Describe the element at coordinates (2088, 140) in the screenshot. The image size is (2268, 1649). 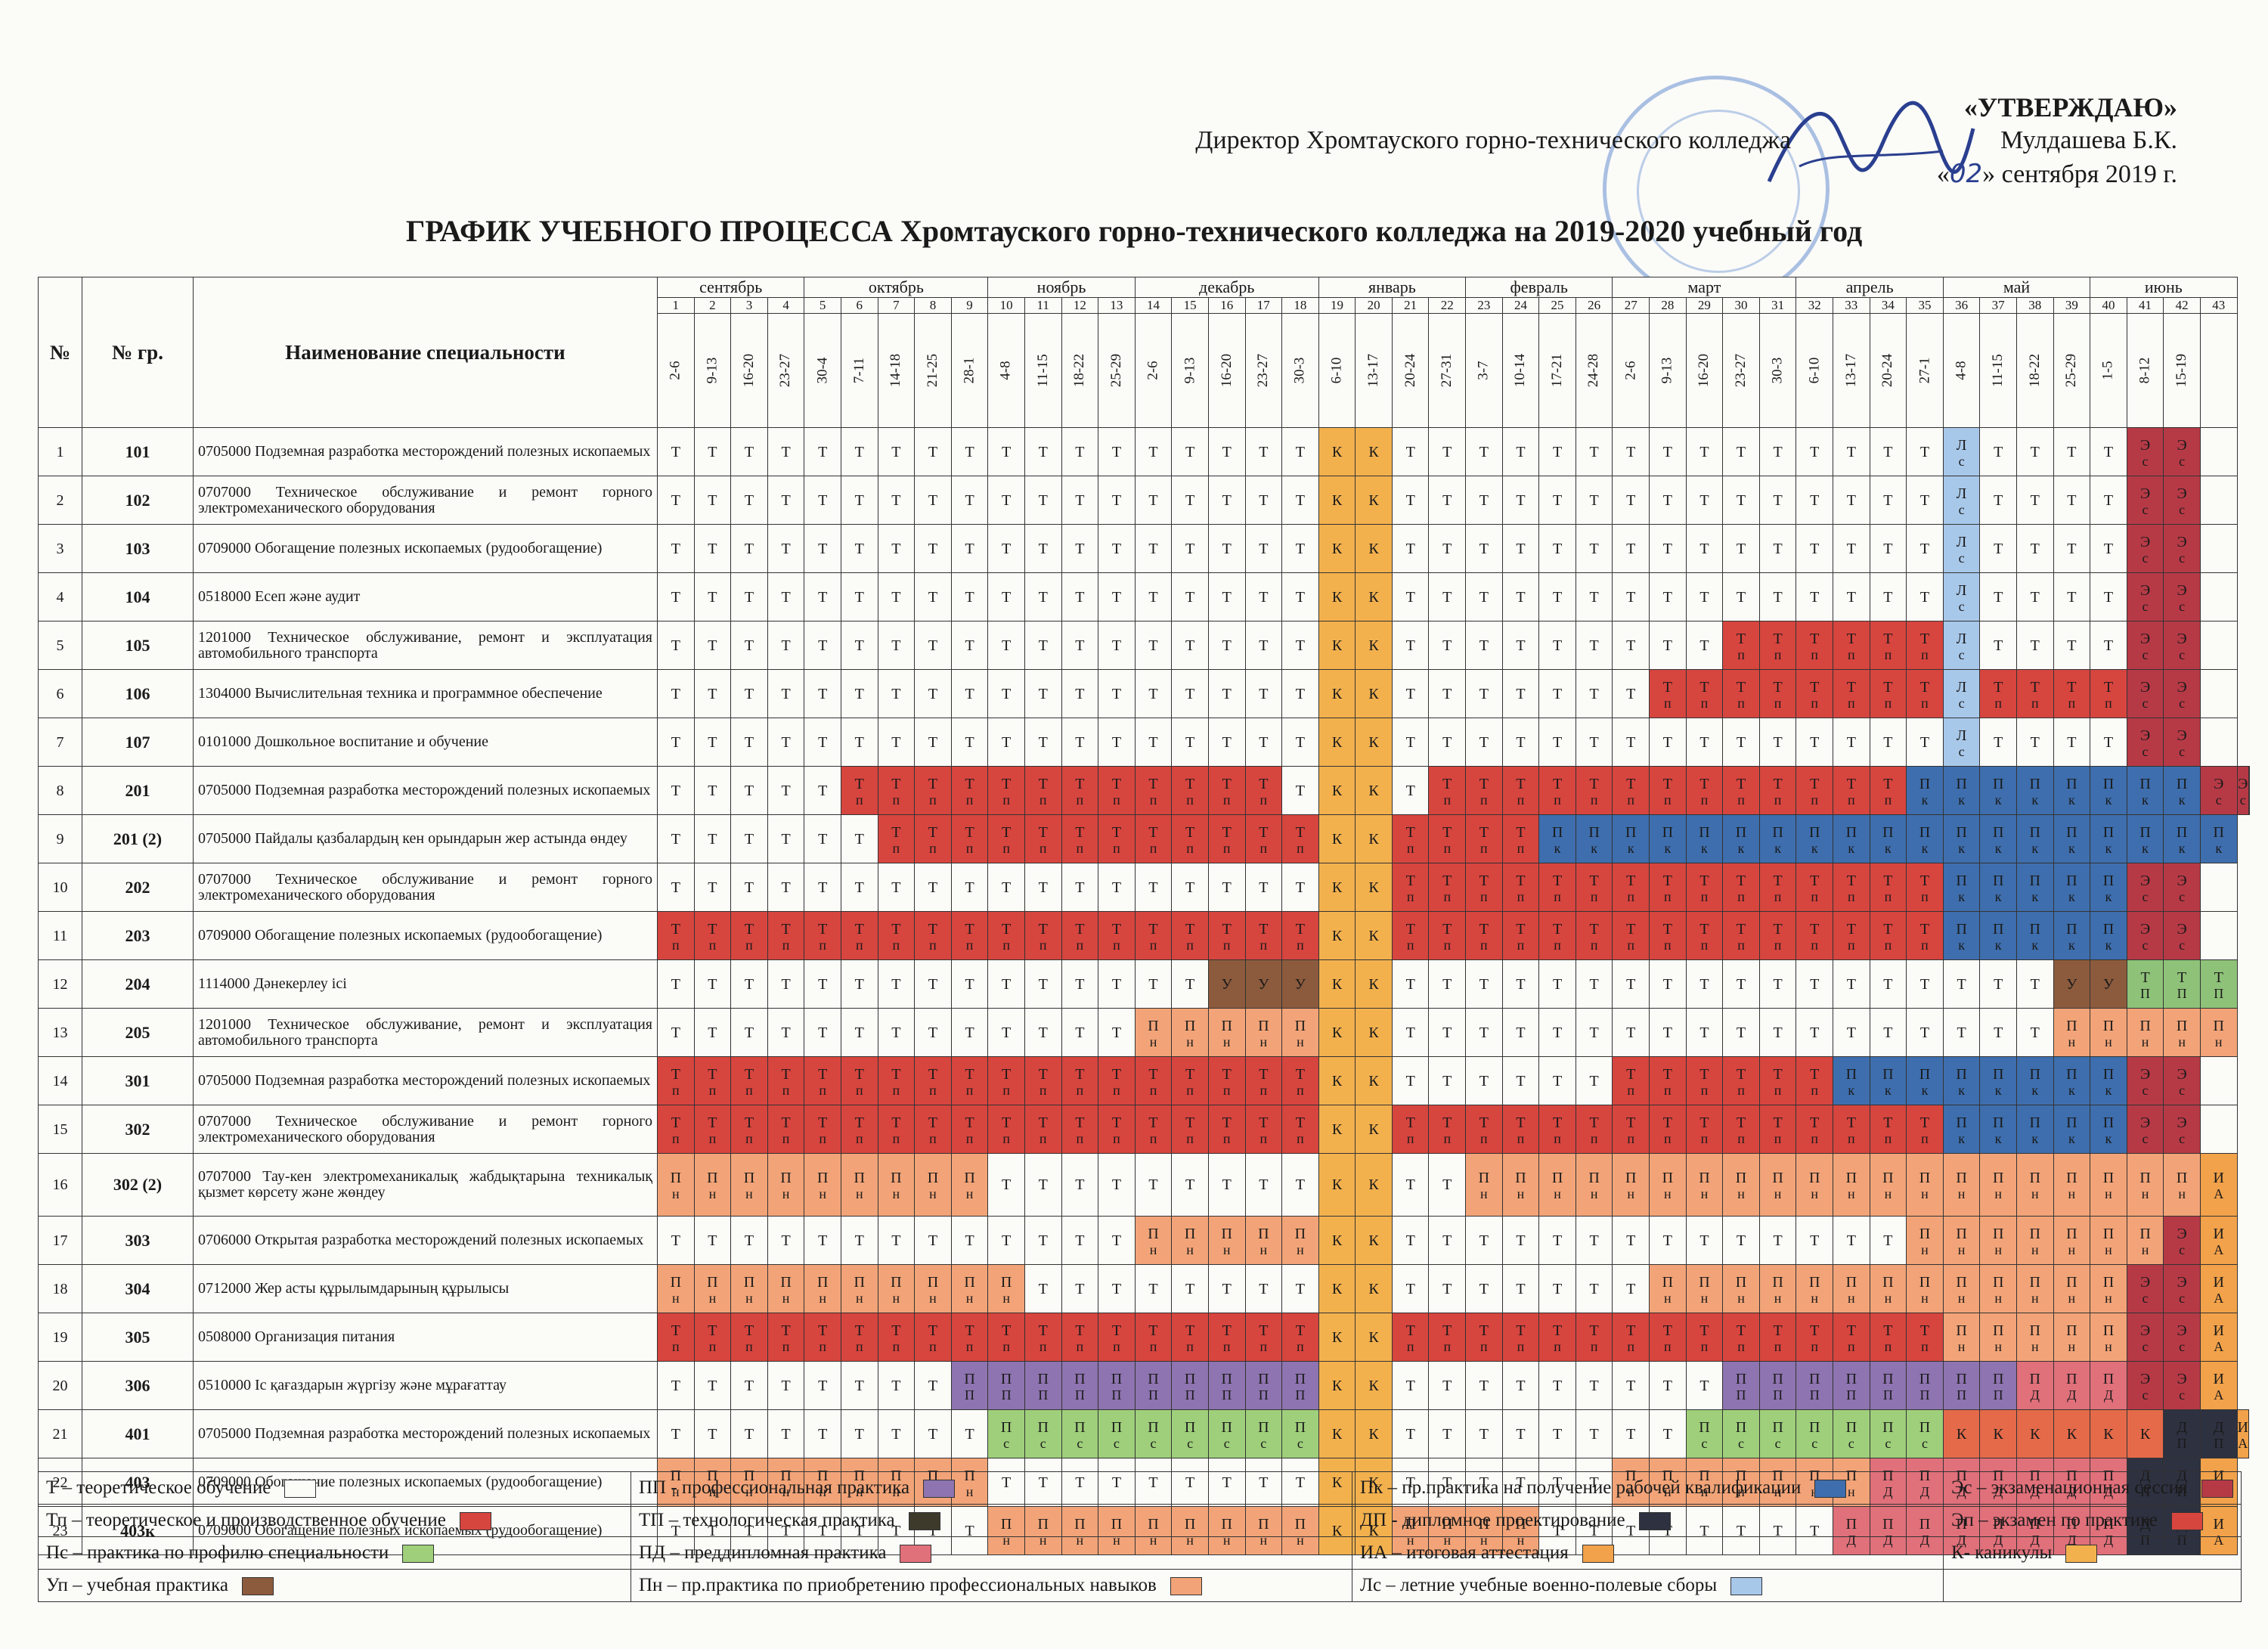
I see `director-name: Мулдашева Б.К.` at that location.